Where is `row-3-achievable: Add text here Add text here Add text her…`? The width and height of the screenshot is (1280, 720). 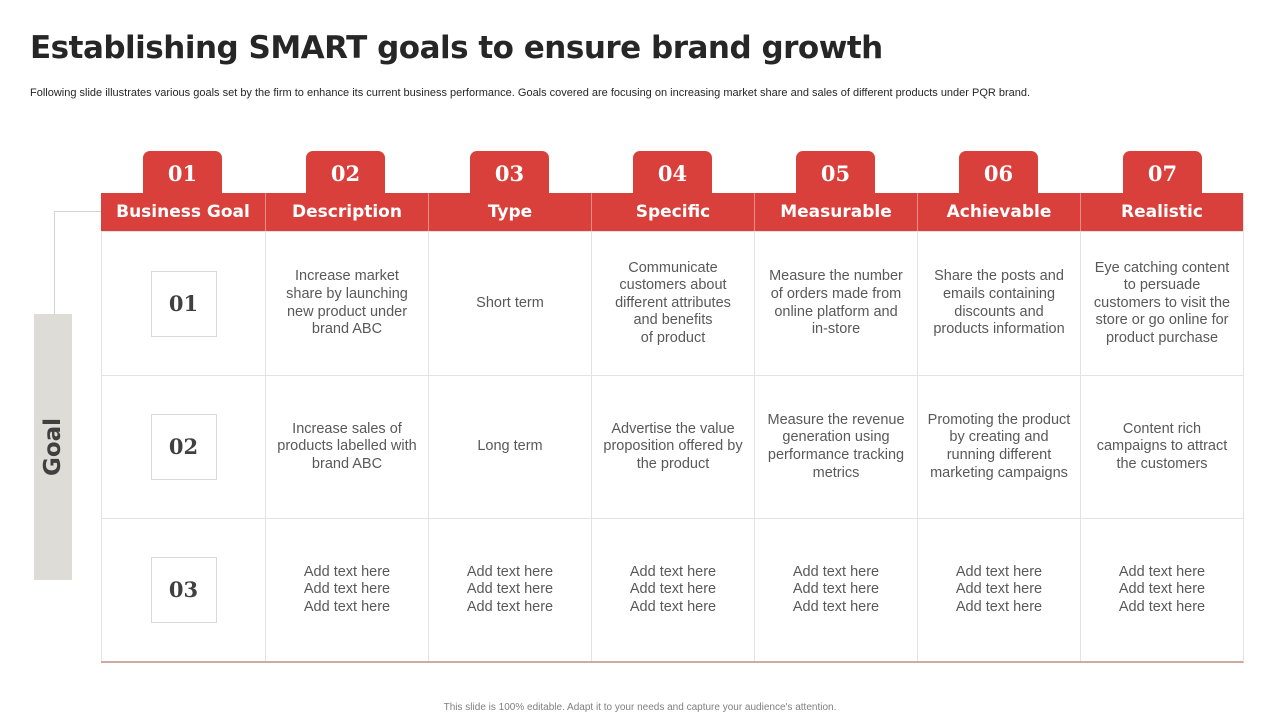 row-3-achievable: Add text here Add text here Add text her… is located at coordinates (998, 589).